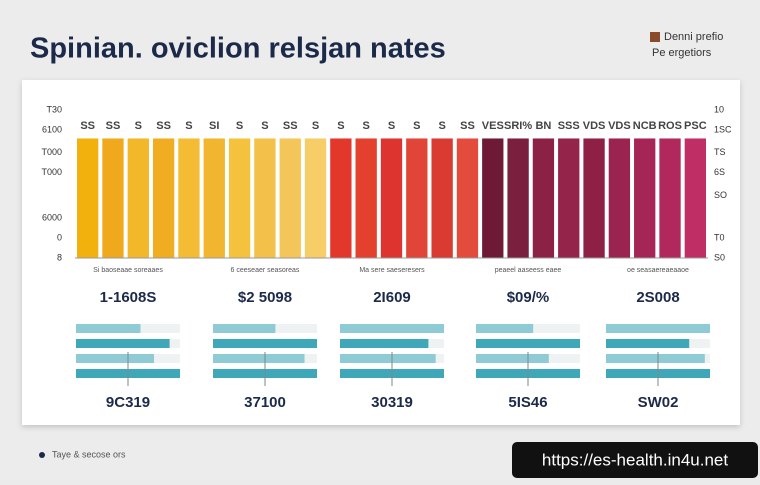 Image resolution: width=760 pixels, height=485 pixels. Describe the element at coordinates (52, 129) in the screenshot. I see `y-tick-label: 6100` at that location.